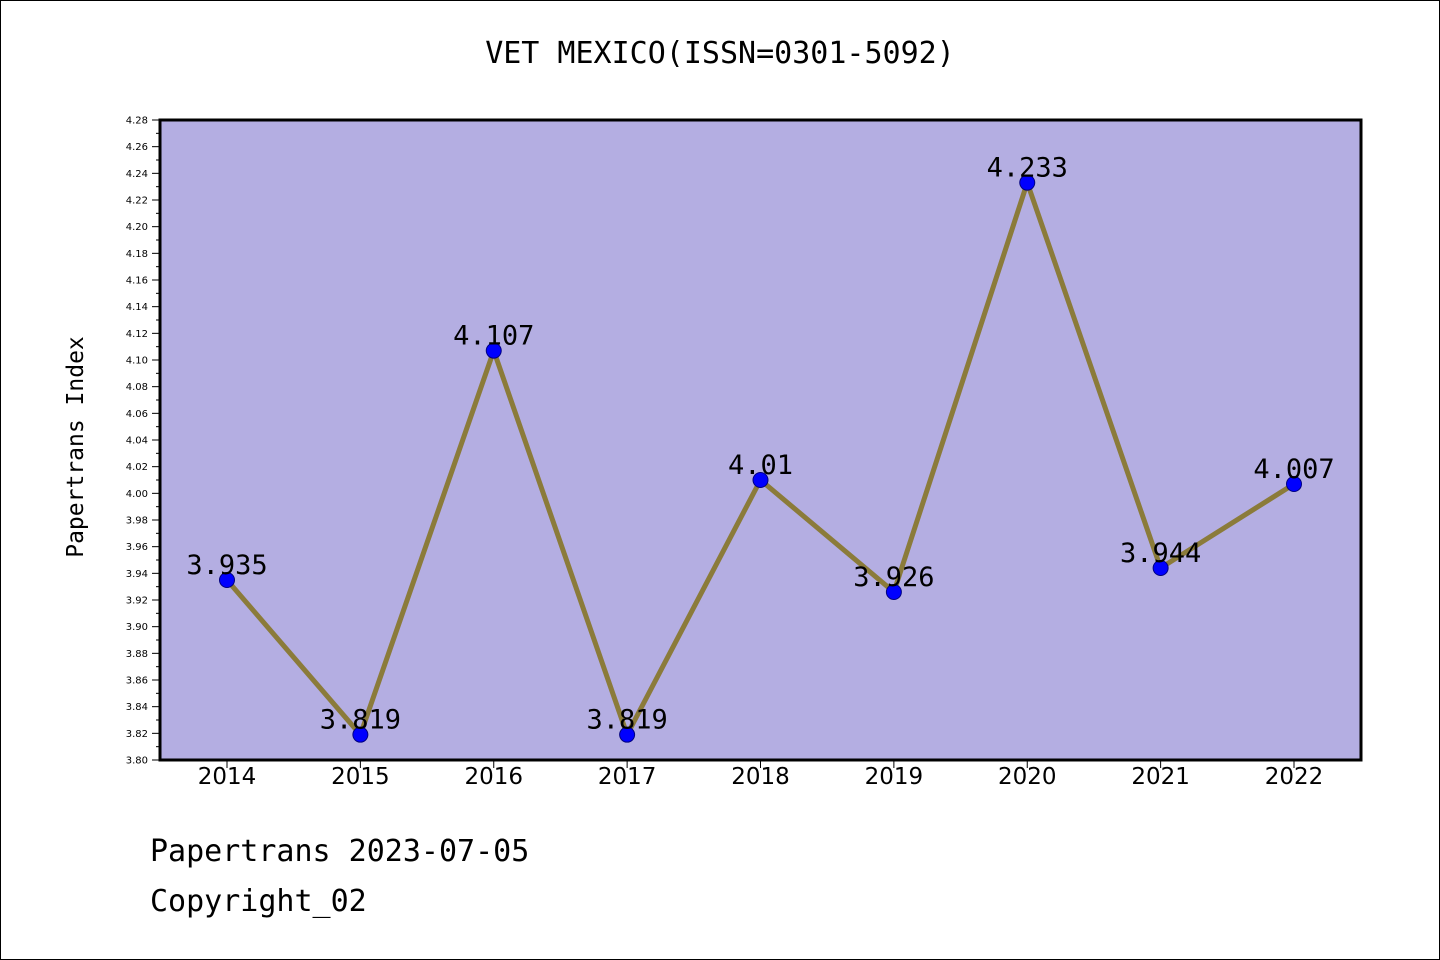  What do you see at coordinates (226, 565) in the screenshot?
I see `data-label: 3.935` at bounding box center [226, 565].